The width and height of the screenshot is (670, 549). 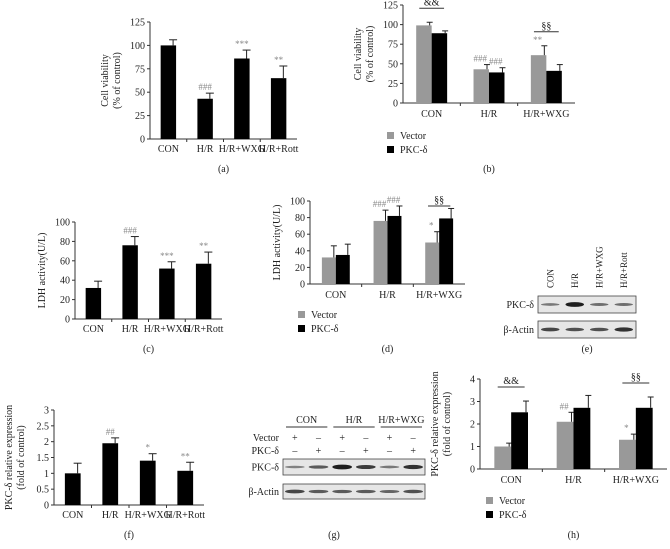 What do you see at coordinates (140, 93) in the screenshot?
I see `y-tick-label: 50` at bounding box center [140, 93].